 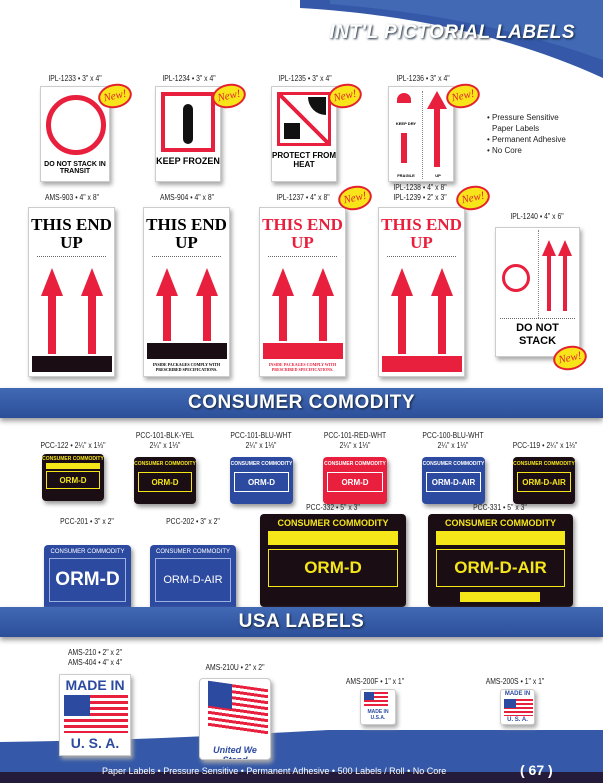 What do you see at coordinates (423, 78) in the screenshot?
I see `caption: IPL-1236 • 3" x 4"` at bounding box center [423, 78].